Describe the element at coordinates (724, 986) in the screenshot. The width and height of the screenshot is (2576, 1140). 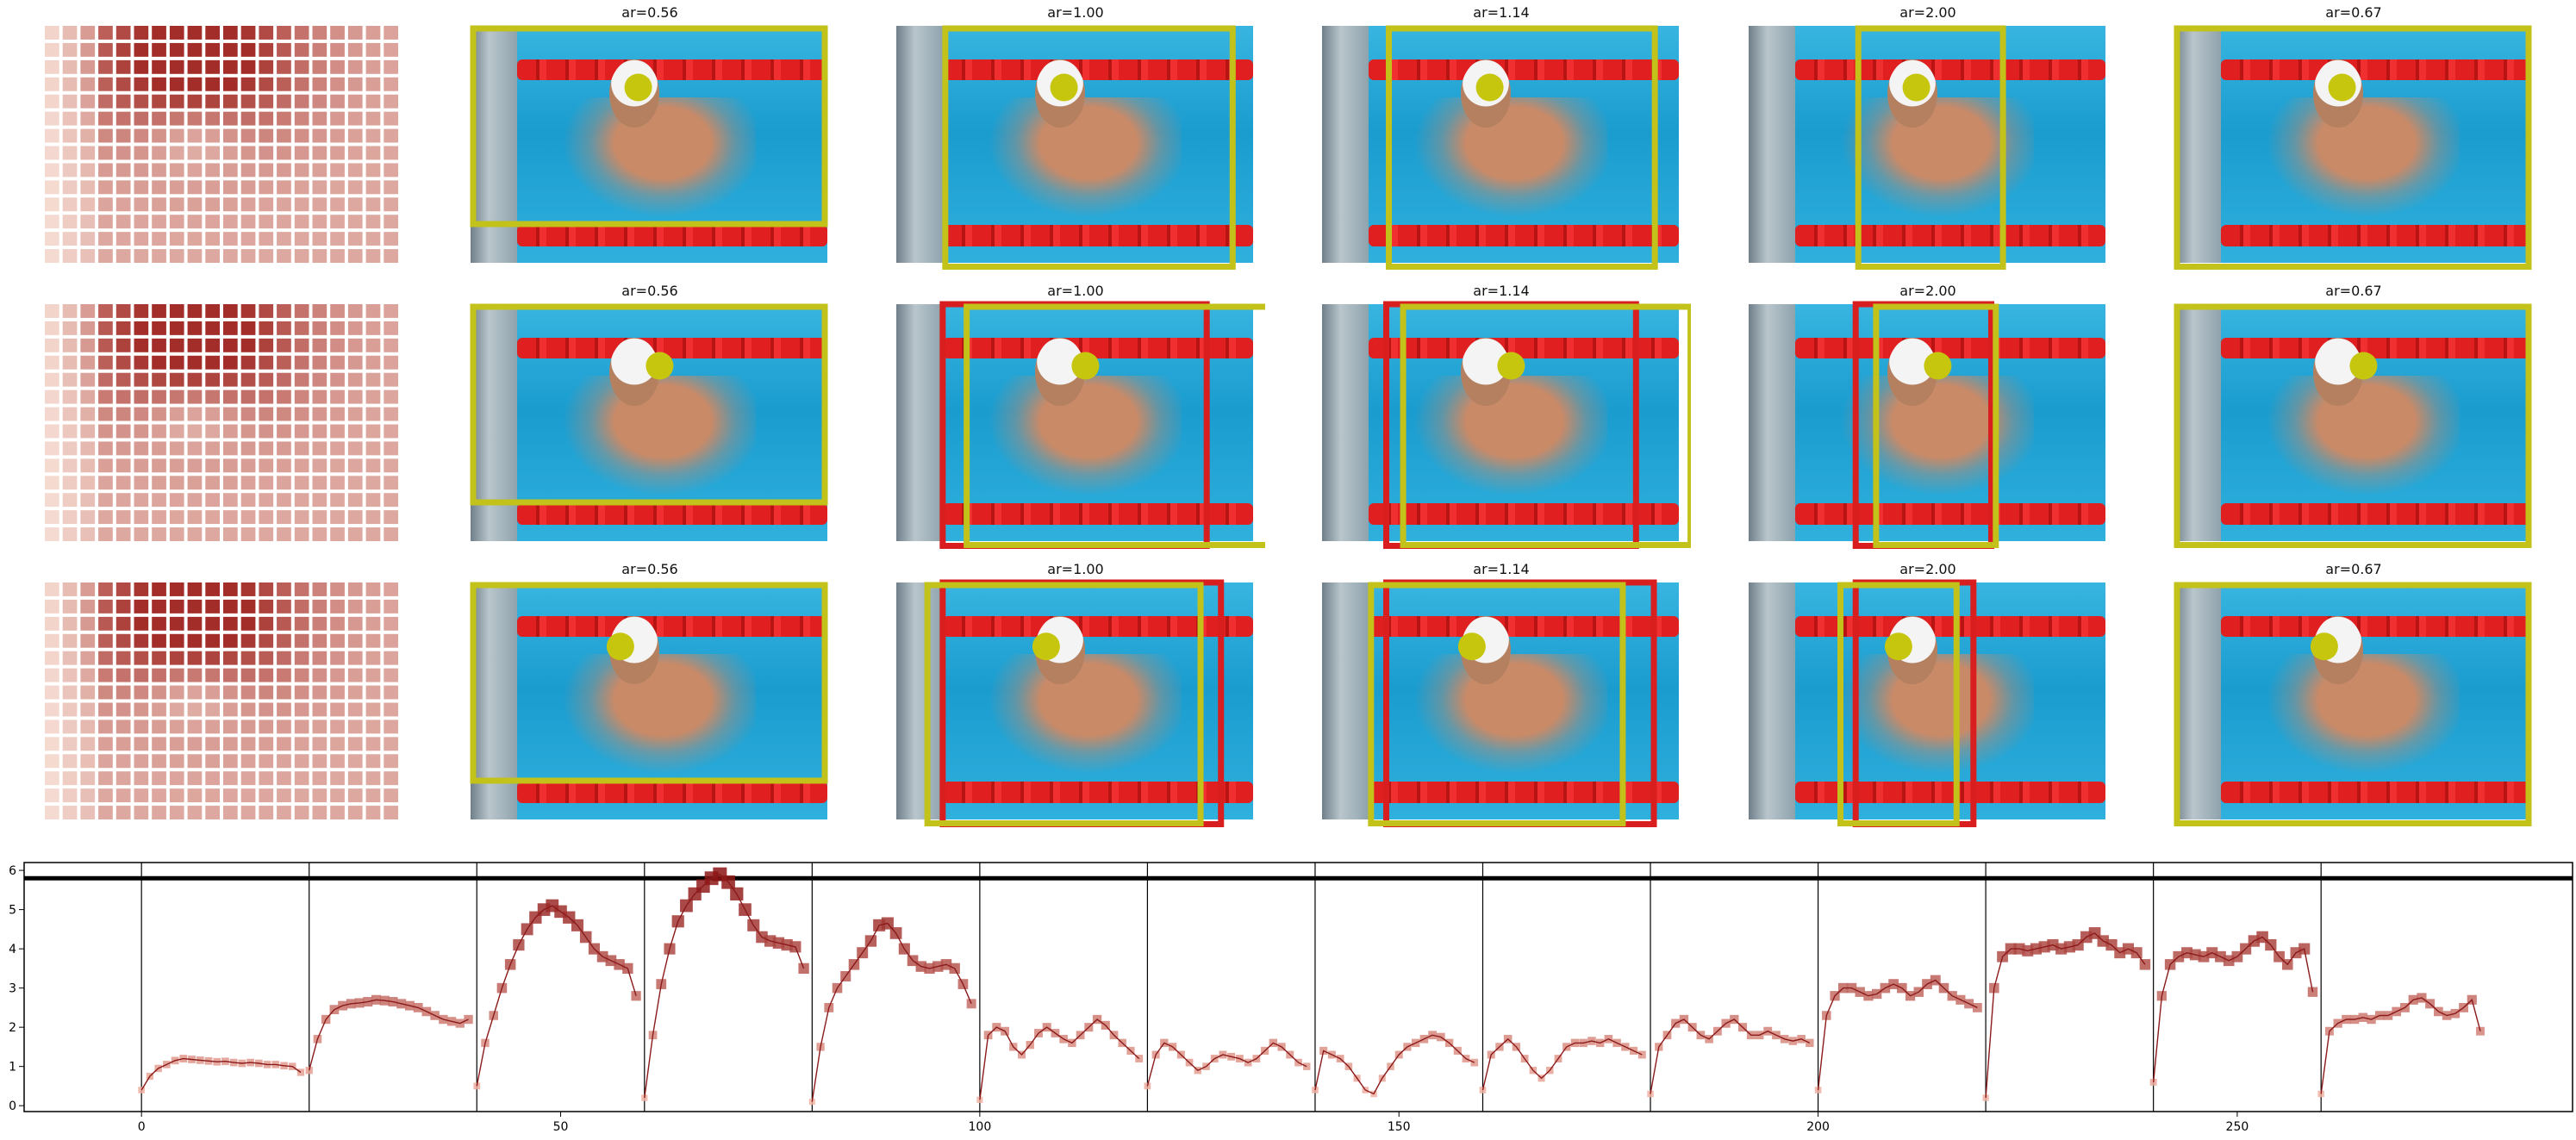
I see `series-line` at that location.